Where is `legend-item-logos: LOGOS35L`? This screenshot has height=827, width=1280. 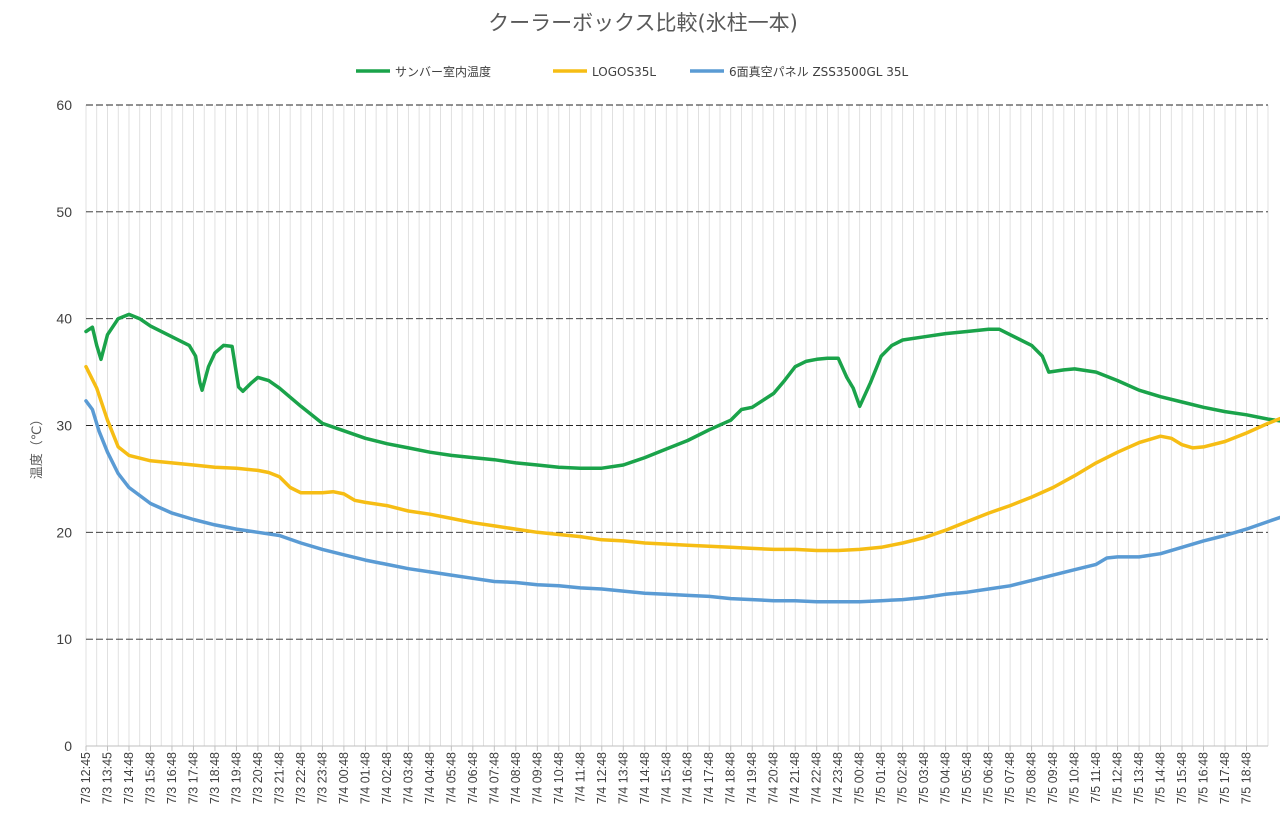 legend-item-logos: LOGOS35L is located at coordinates (604, 72).